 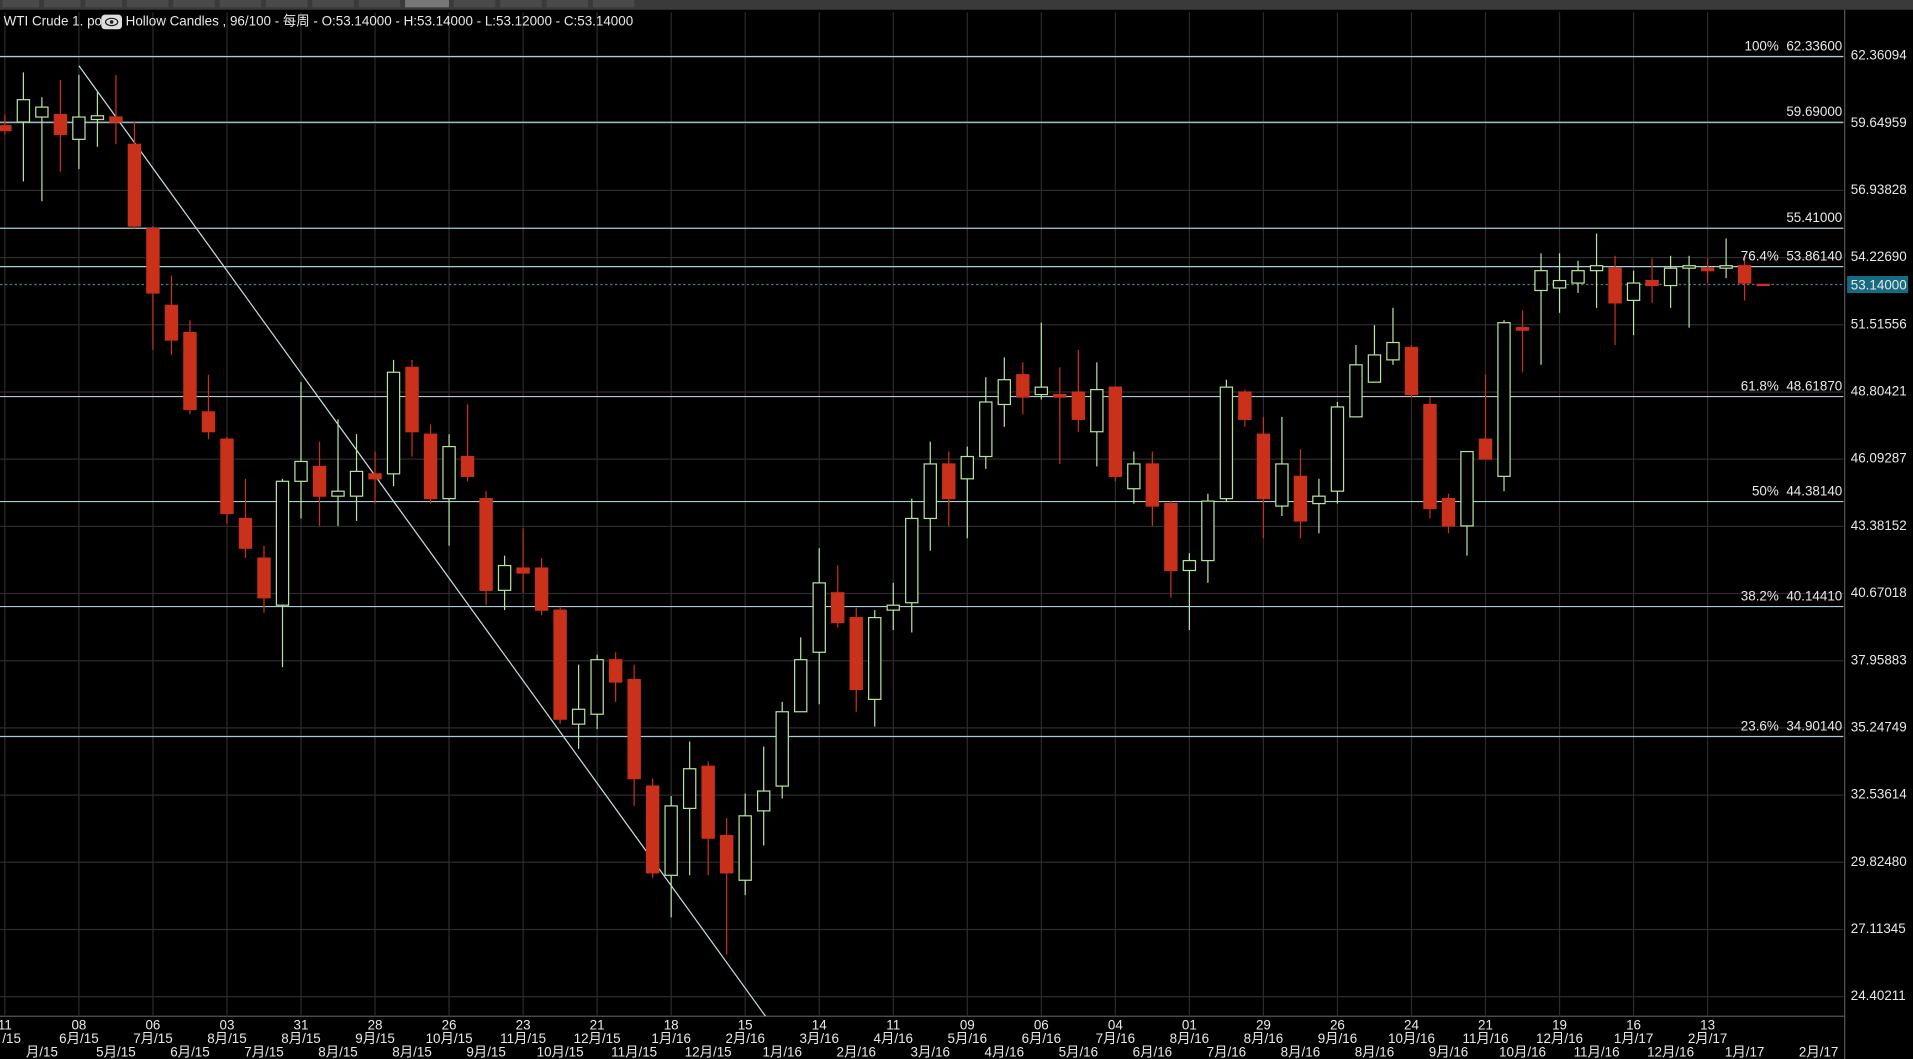 What do you see at coordinates (893, 1025) in the screenshot?
I see `x-tick-label: 11` at bounding box center [893, 1025].